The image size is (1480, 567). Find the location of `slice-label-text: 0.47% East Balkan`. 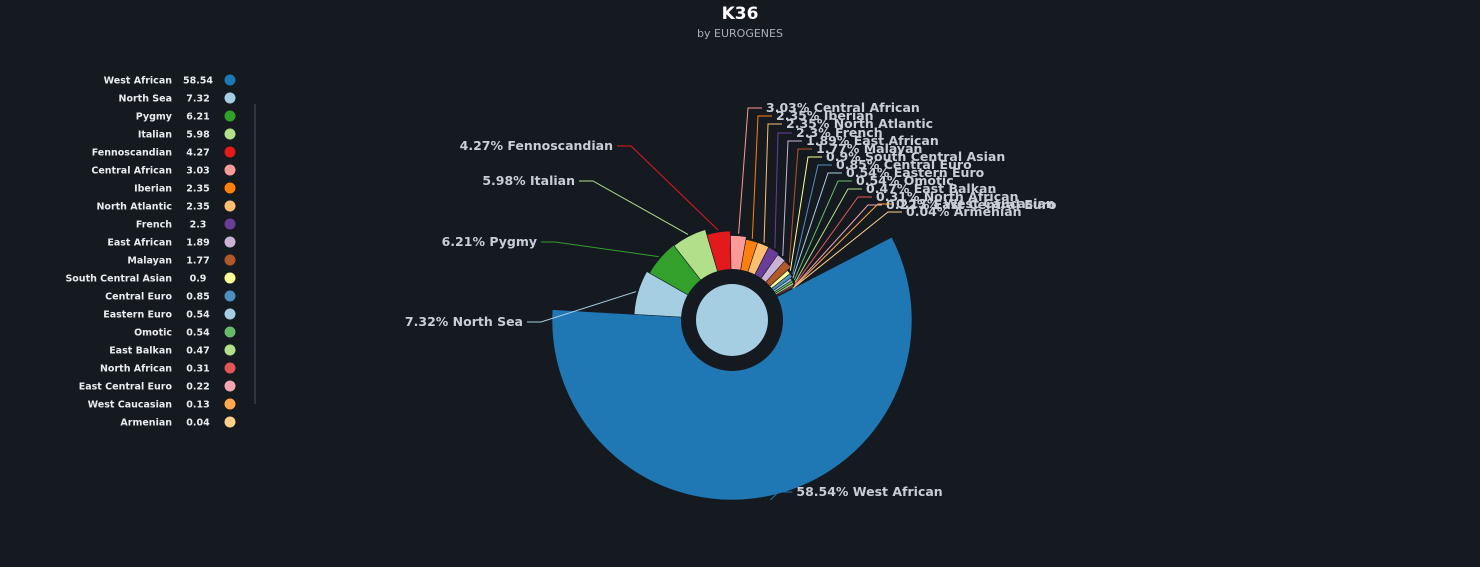

slice-label-text: 0.47% East Balkan is located at coordinates (931, 188).